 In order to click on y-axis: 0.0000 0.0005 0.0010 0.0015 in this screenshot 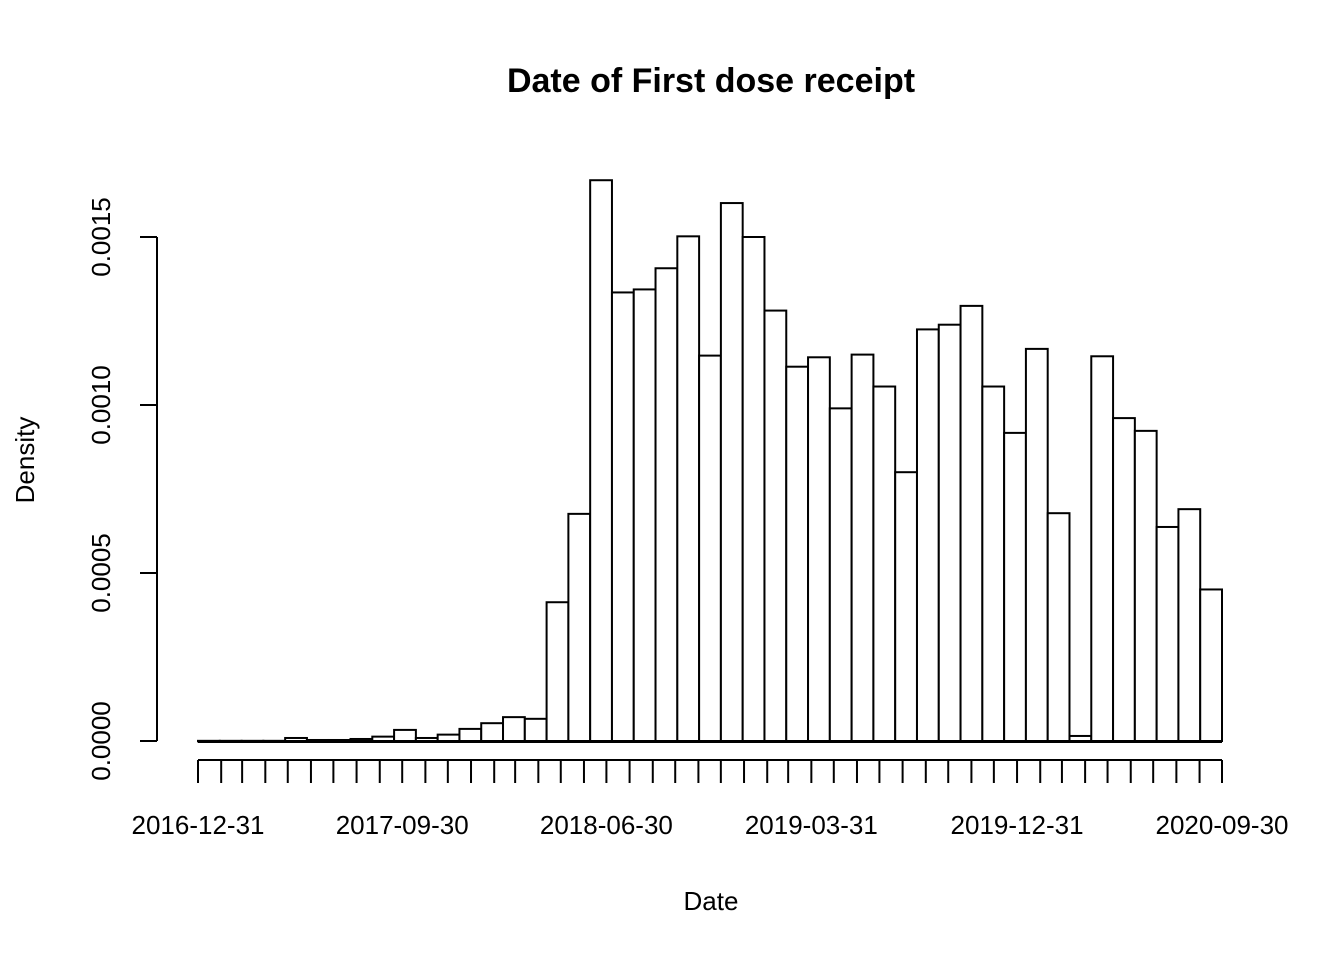, I will do `click(122, 489)`.